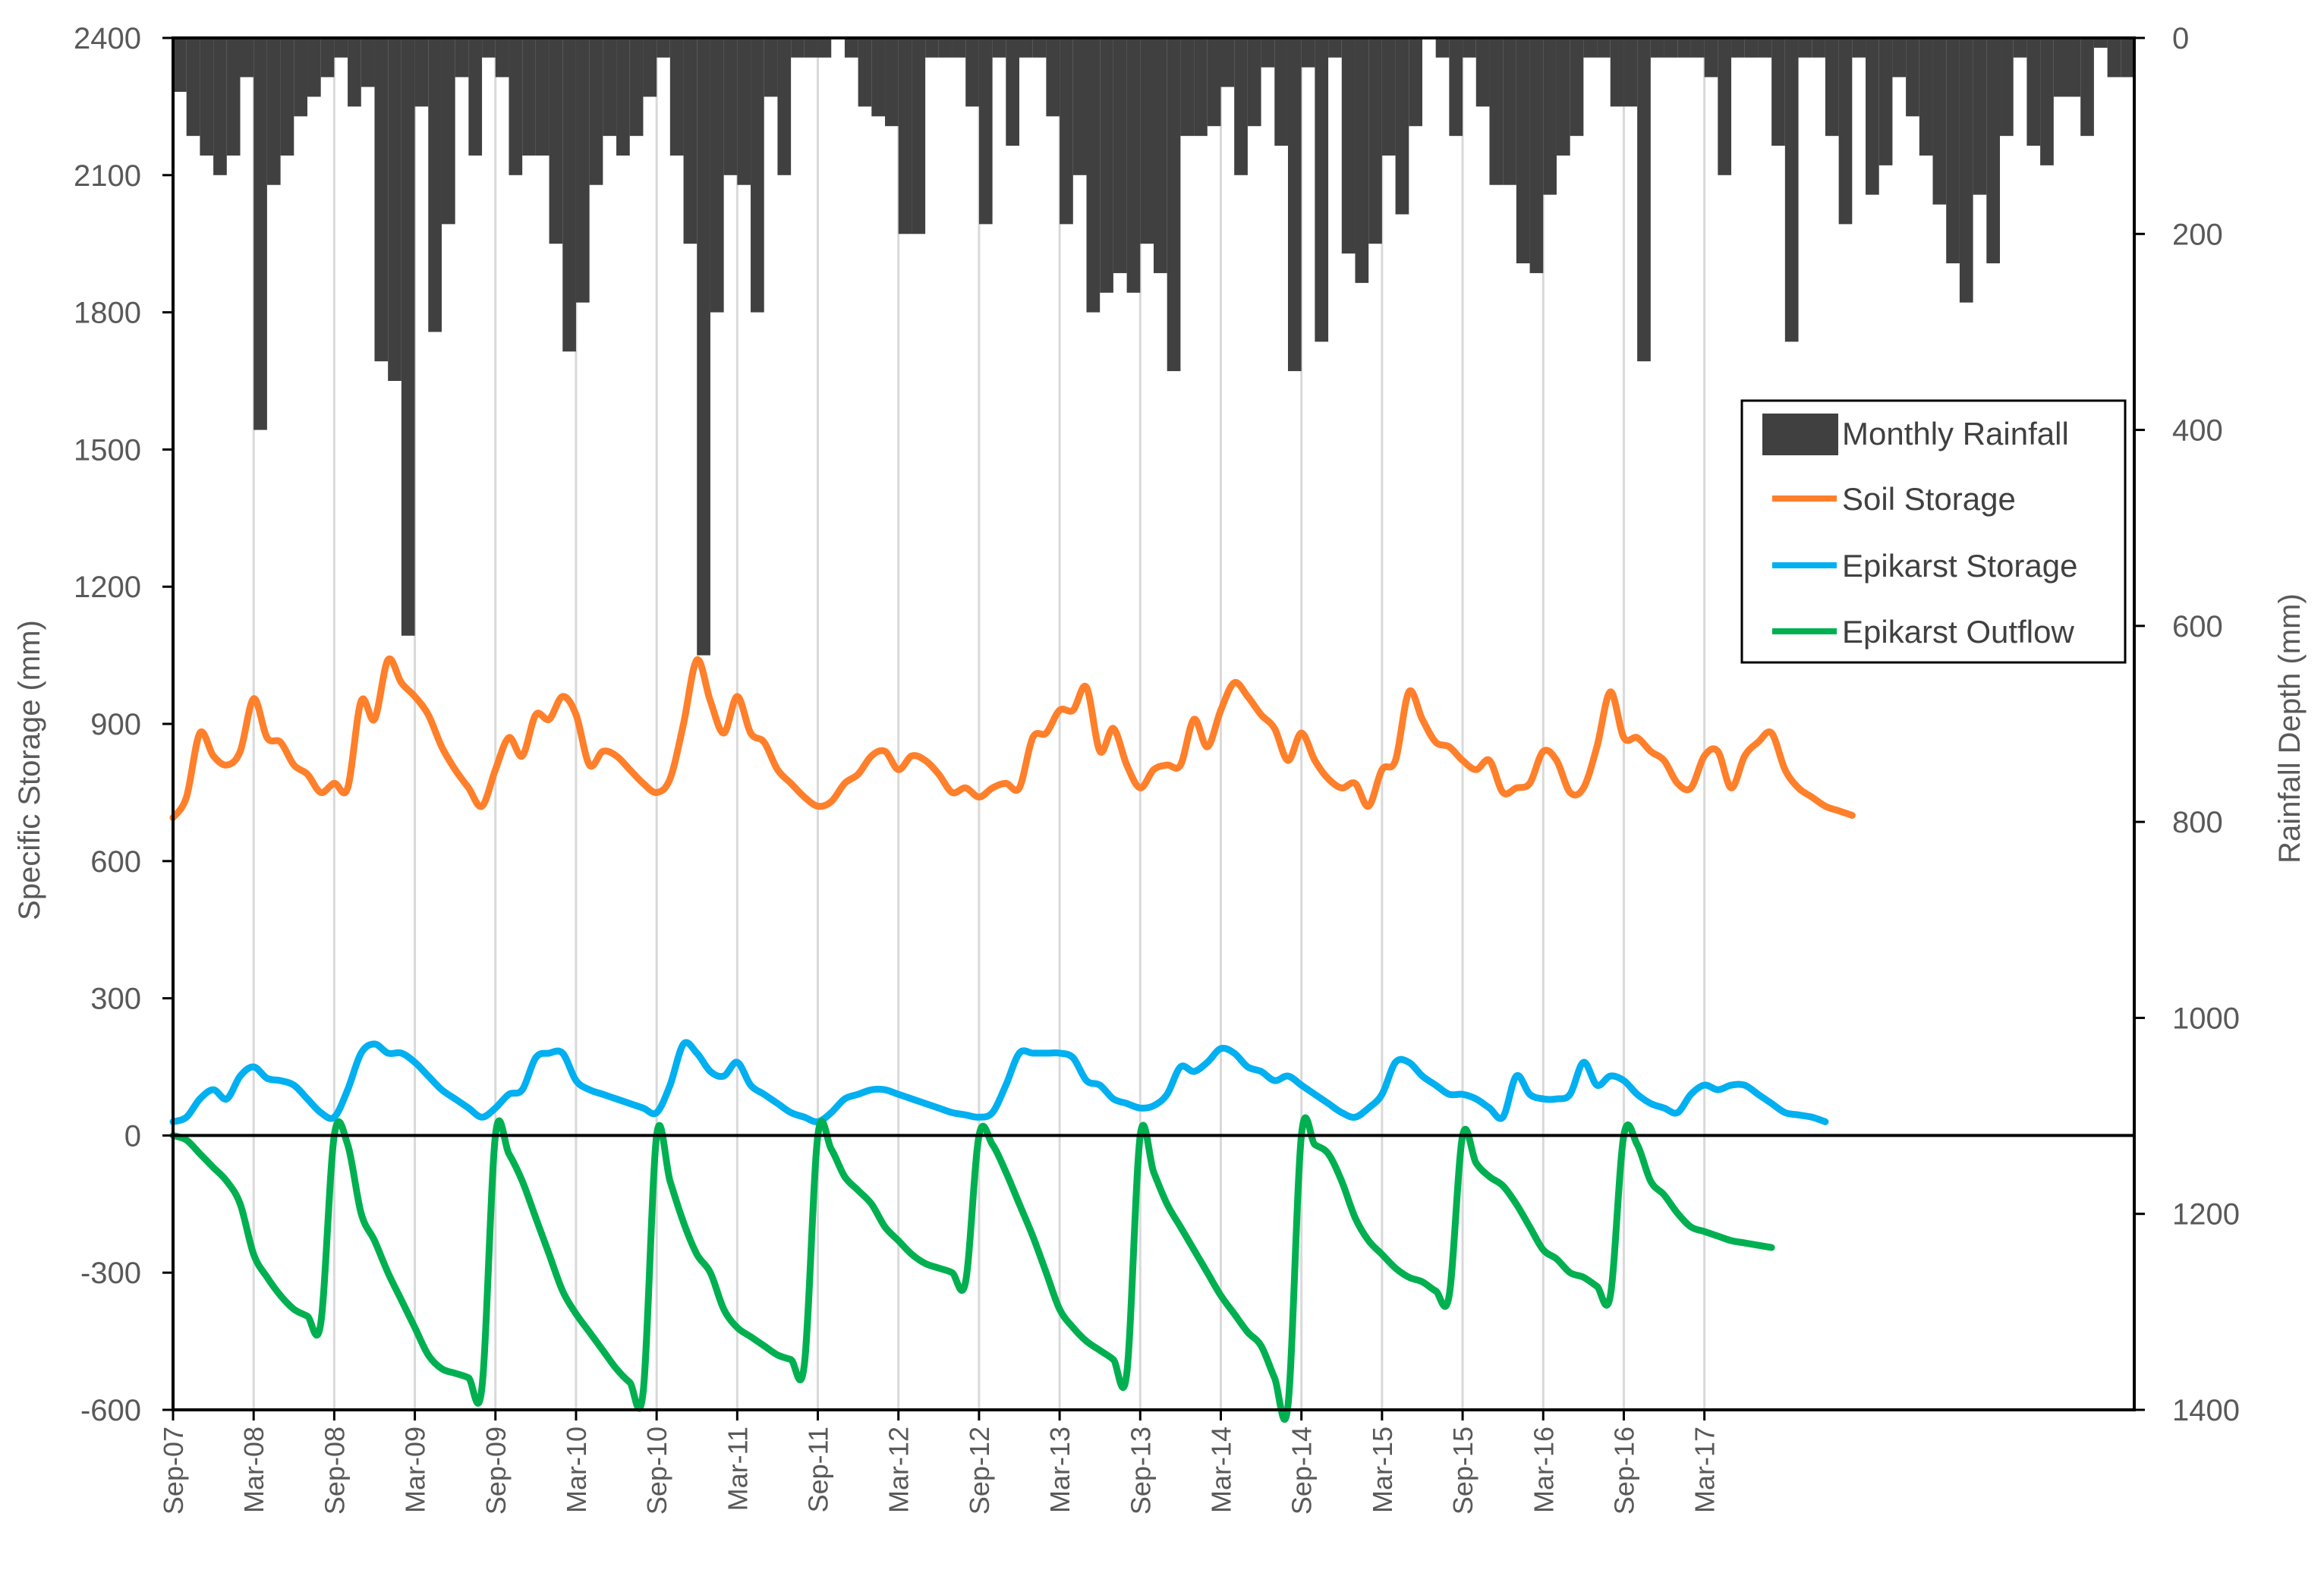 Image resolution: width=2324 pixels, height=1573 pixels. What do you see at coordinates (1013, 738) in the screenshot?
I see `series-line-soil-storage` at bounding box center [1013, 738].